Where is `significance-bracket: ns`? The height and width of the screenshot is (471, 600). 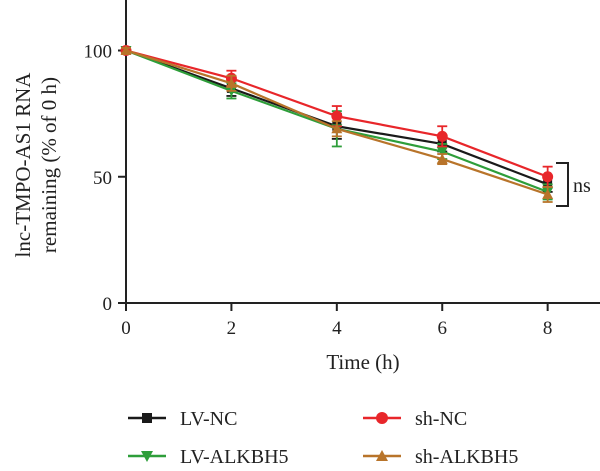 significance-bracket: ns is located at coordinates (573, 184).